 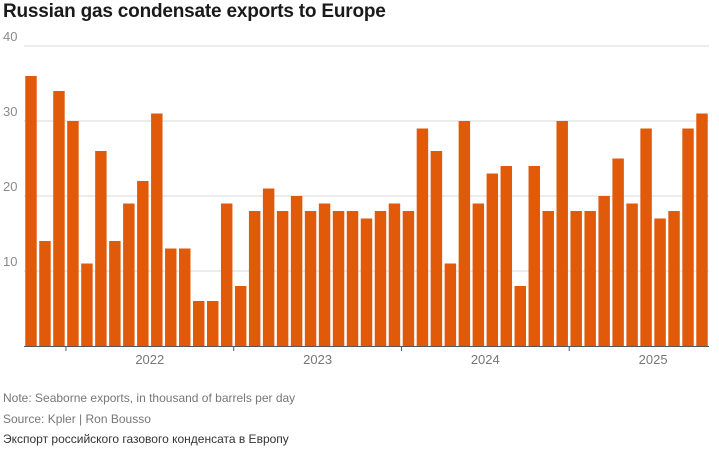 What do you see at coordinates (317, 359) in the screenshot?
I see `x-tick-label: 2023` at bounding box center [317, 359].